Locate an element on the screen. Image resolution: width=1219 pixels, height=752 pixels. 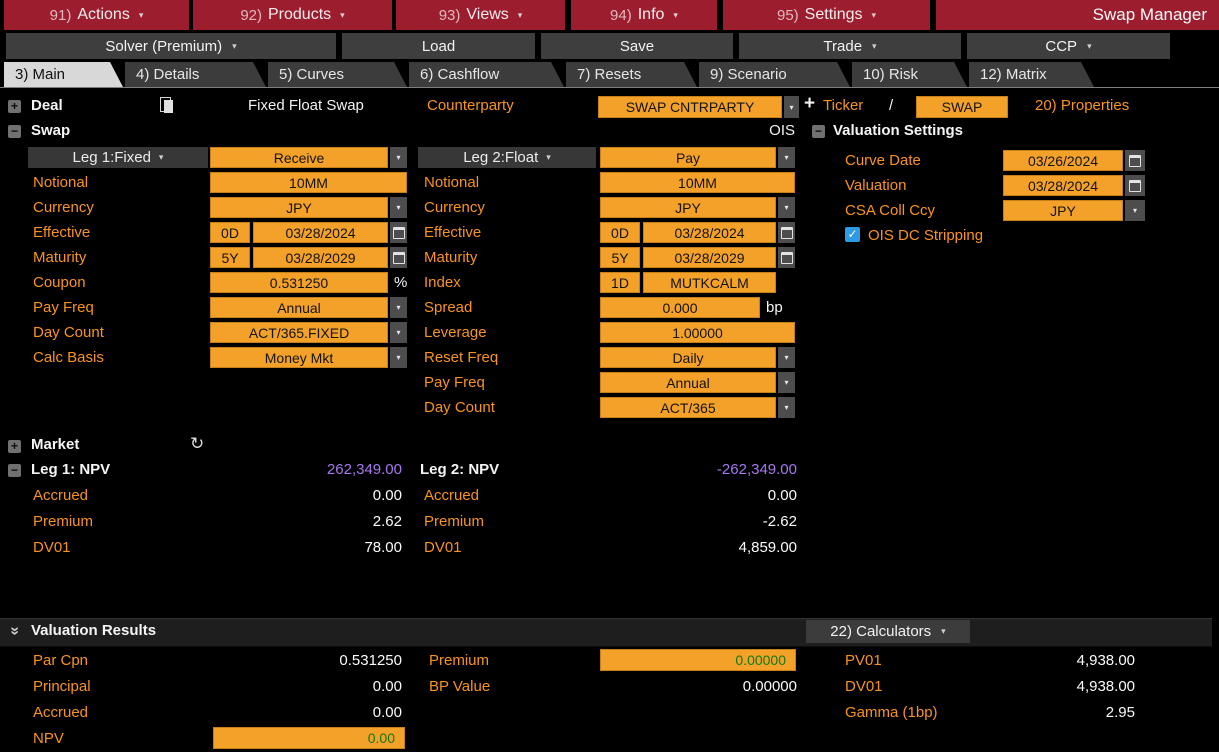
leg2-reset-freq-dropdown: ▾ is located at coordinates (786, 357).